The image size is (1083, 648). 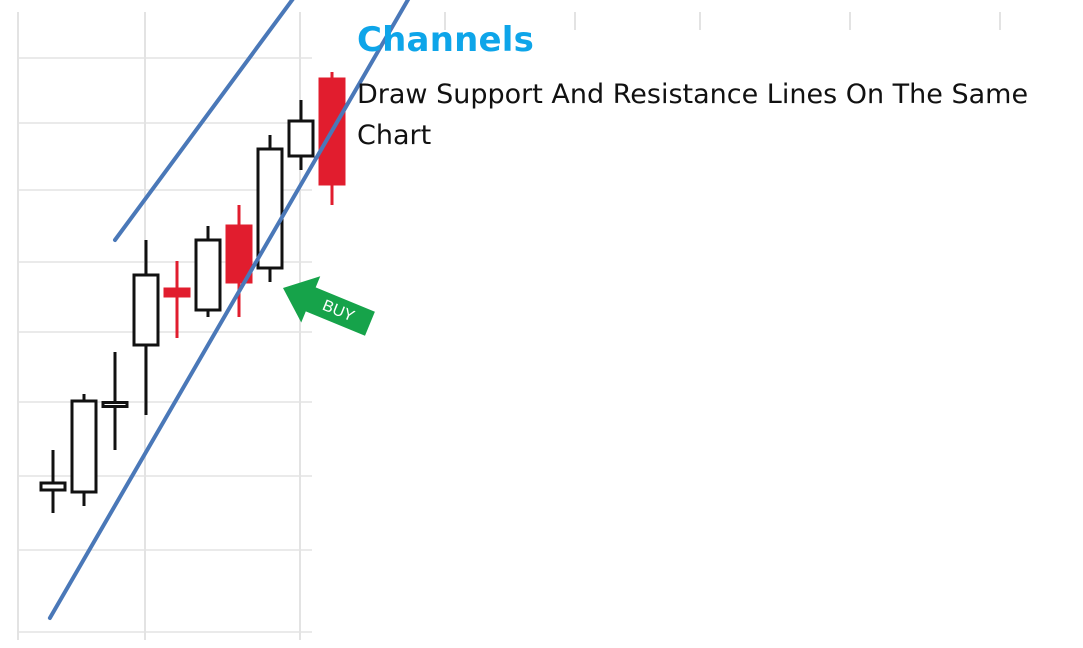 What do you see at coordinates (446, 40) in the screenshot?
I see `chart-title: Channels` at bounding box center [446, 40].